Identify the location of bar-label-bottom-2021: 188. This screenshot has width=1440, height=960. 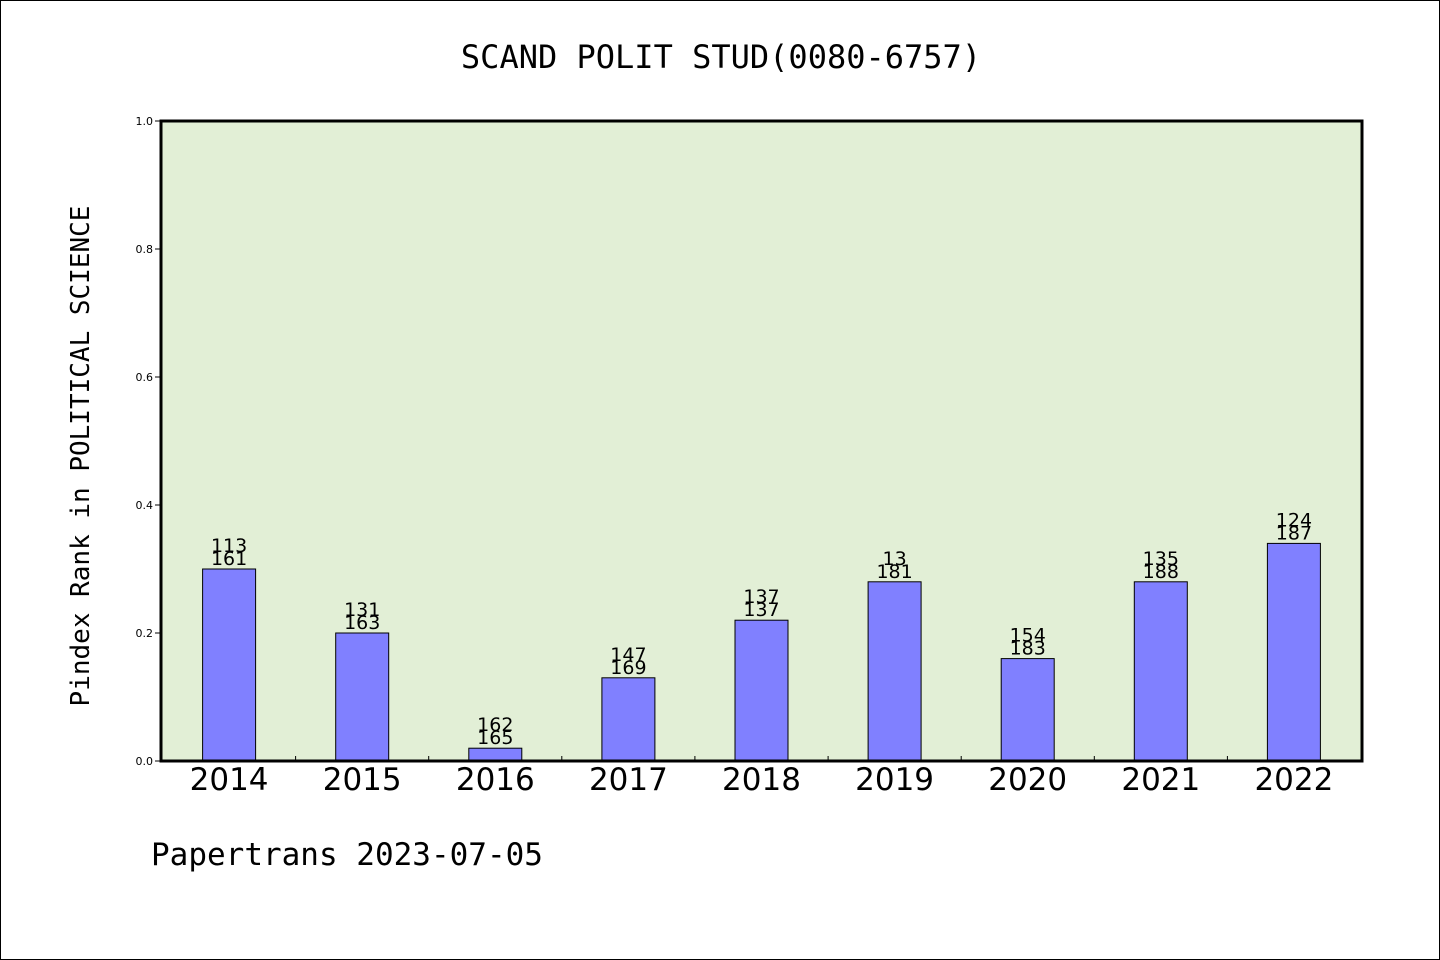
(1161, 572).